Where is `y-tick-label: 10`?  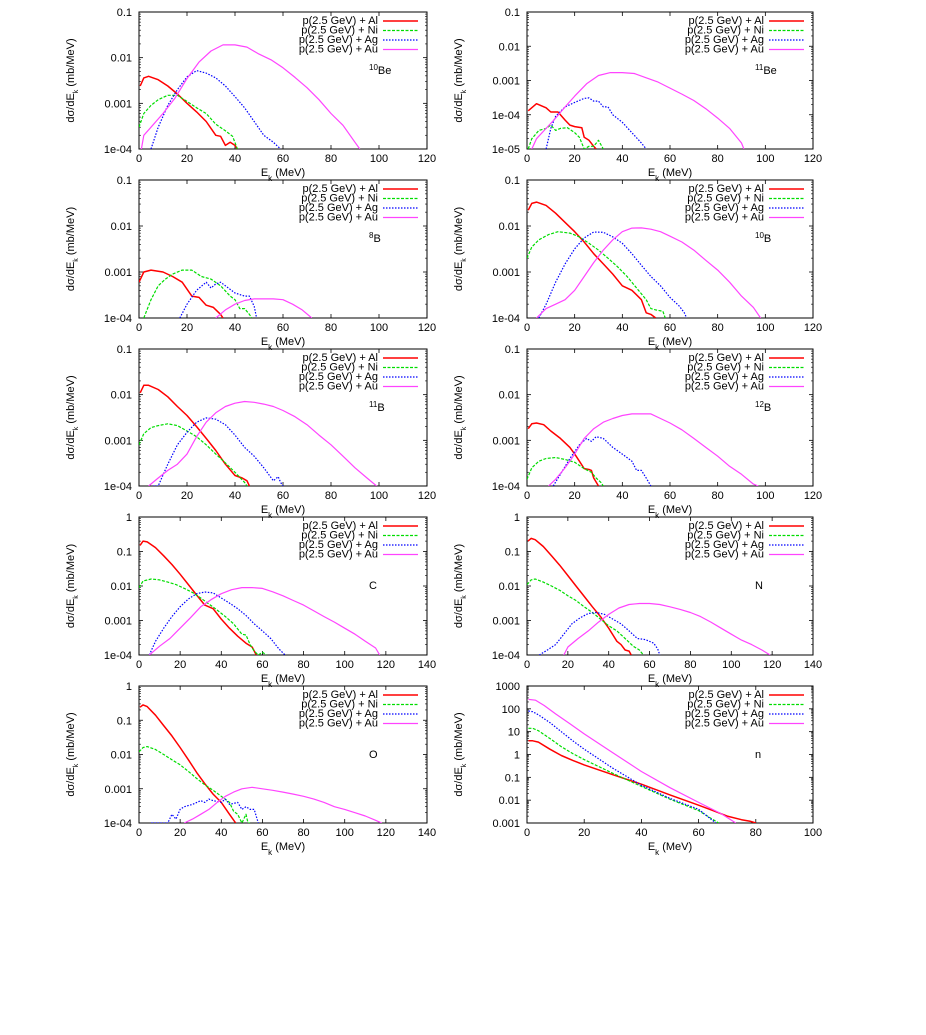
y-tick-label: 10 is located at coordinates (514, 733).